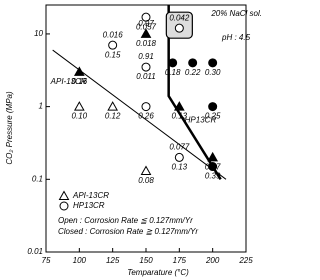  Describe the element at coordinates (146, 116) in the screenshot. I see `point-label: 0.26` at that location.